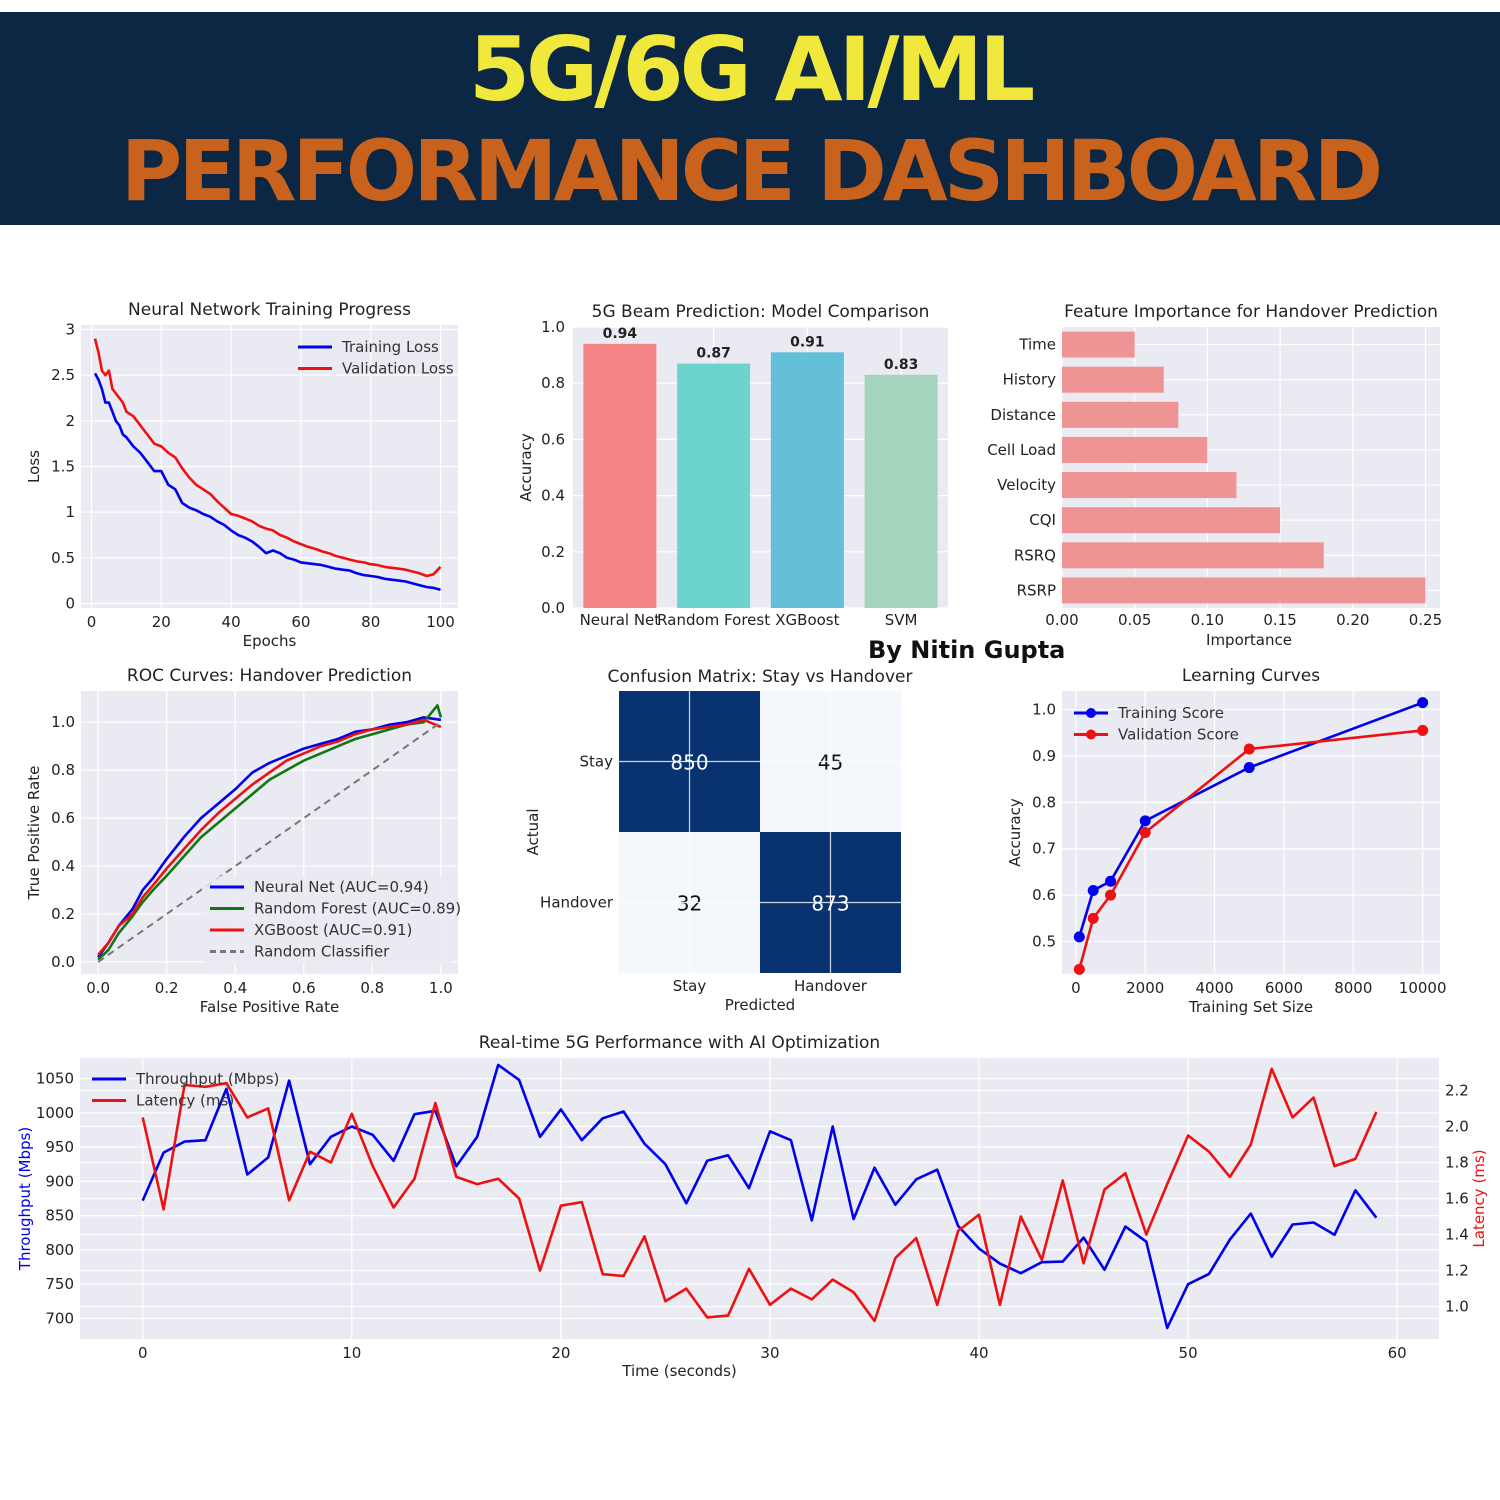 The height and width of the screenshot is (1500, 1500). What do you see at coordinates (1188, 1353) in the screenshot?
I see `x-tick-label: 50` at bounding box center [1188, 1353].